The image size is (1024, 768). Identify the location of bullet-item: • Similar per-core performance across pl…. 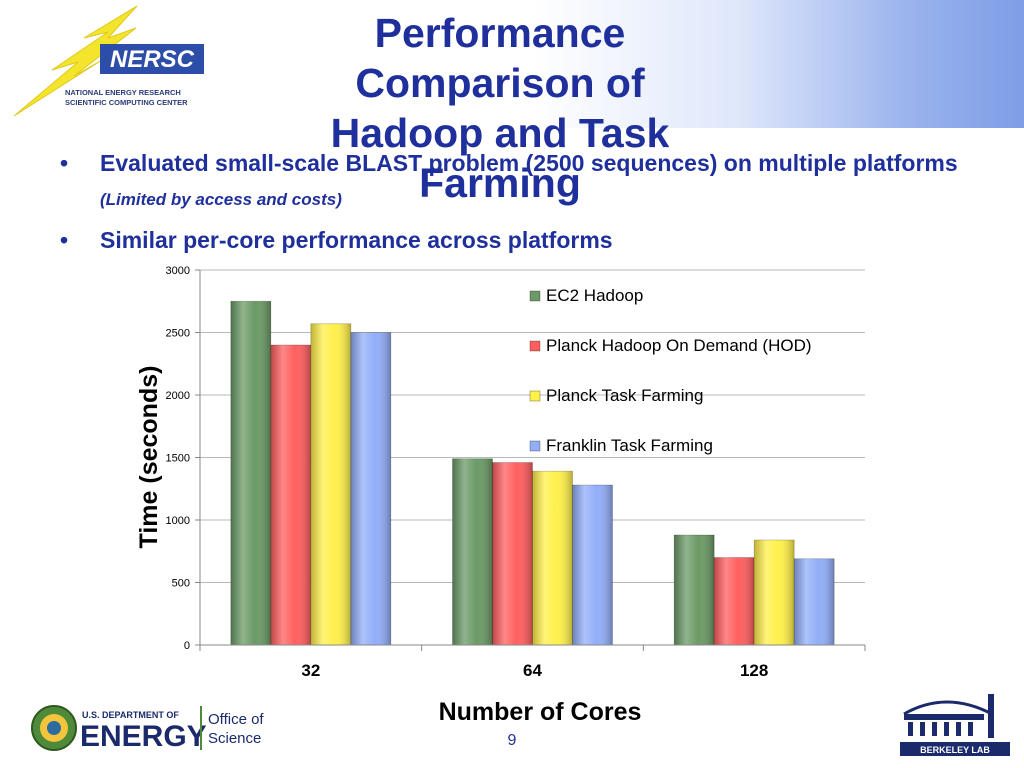
(510, 240).